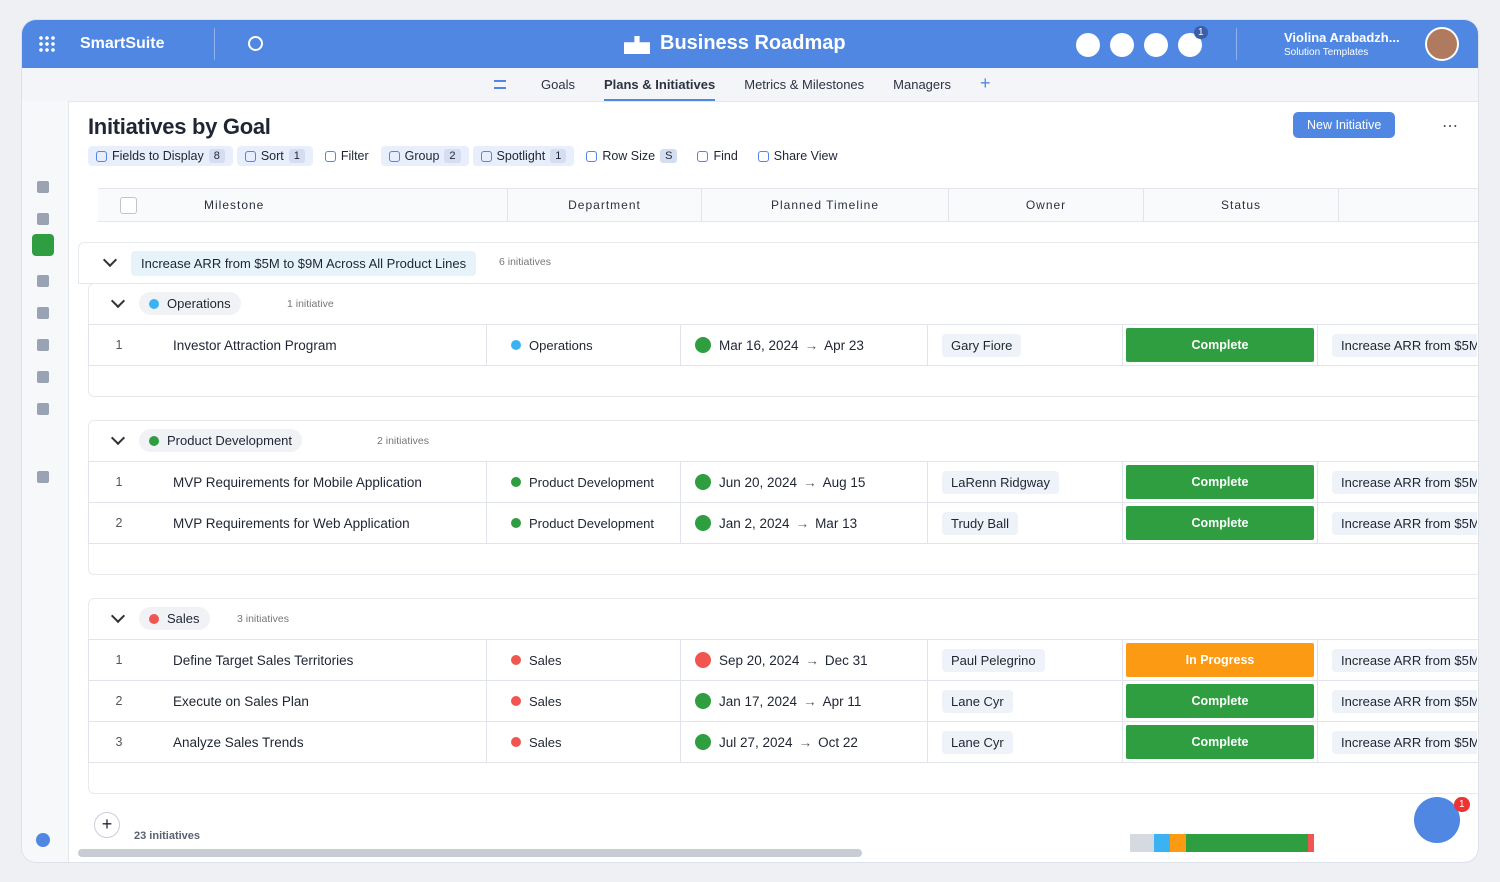  What do you see at coordinates (592, 156) in the screenshot?
I see `toolbar-icon` at bounding box center [592, 156].